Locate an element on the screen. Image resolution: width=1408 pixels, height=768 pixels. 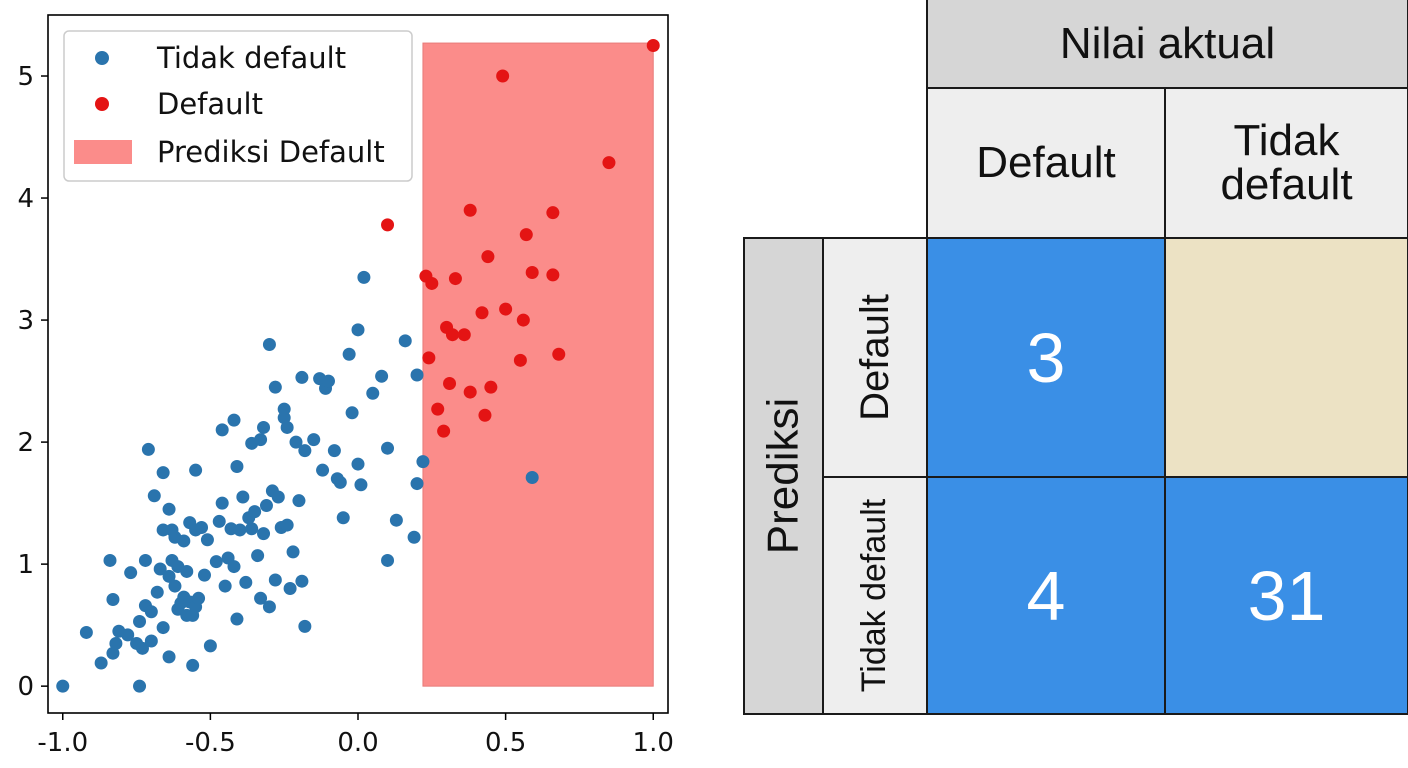
legend-marker-not-default is located at coordinates (102, 58).